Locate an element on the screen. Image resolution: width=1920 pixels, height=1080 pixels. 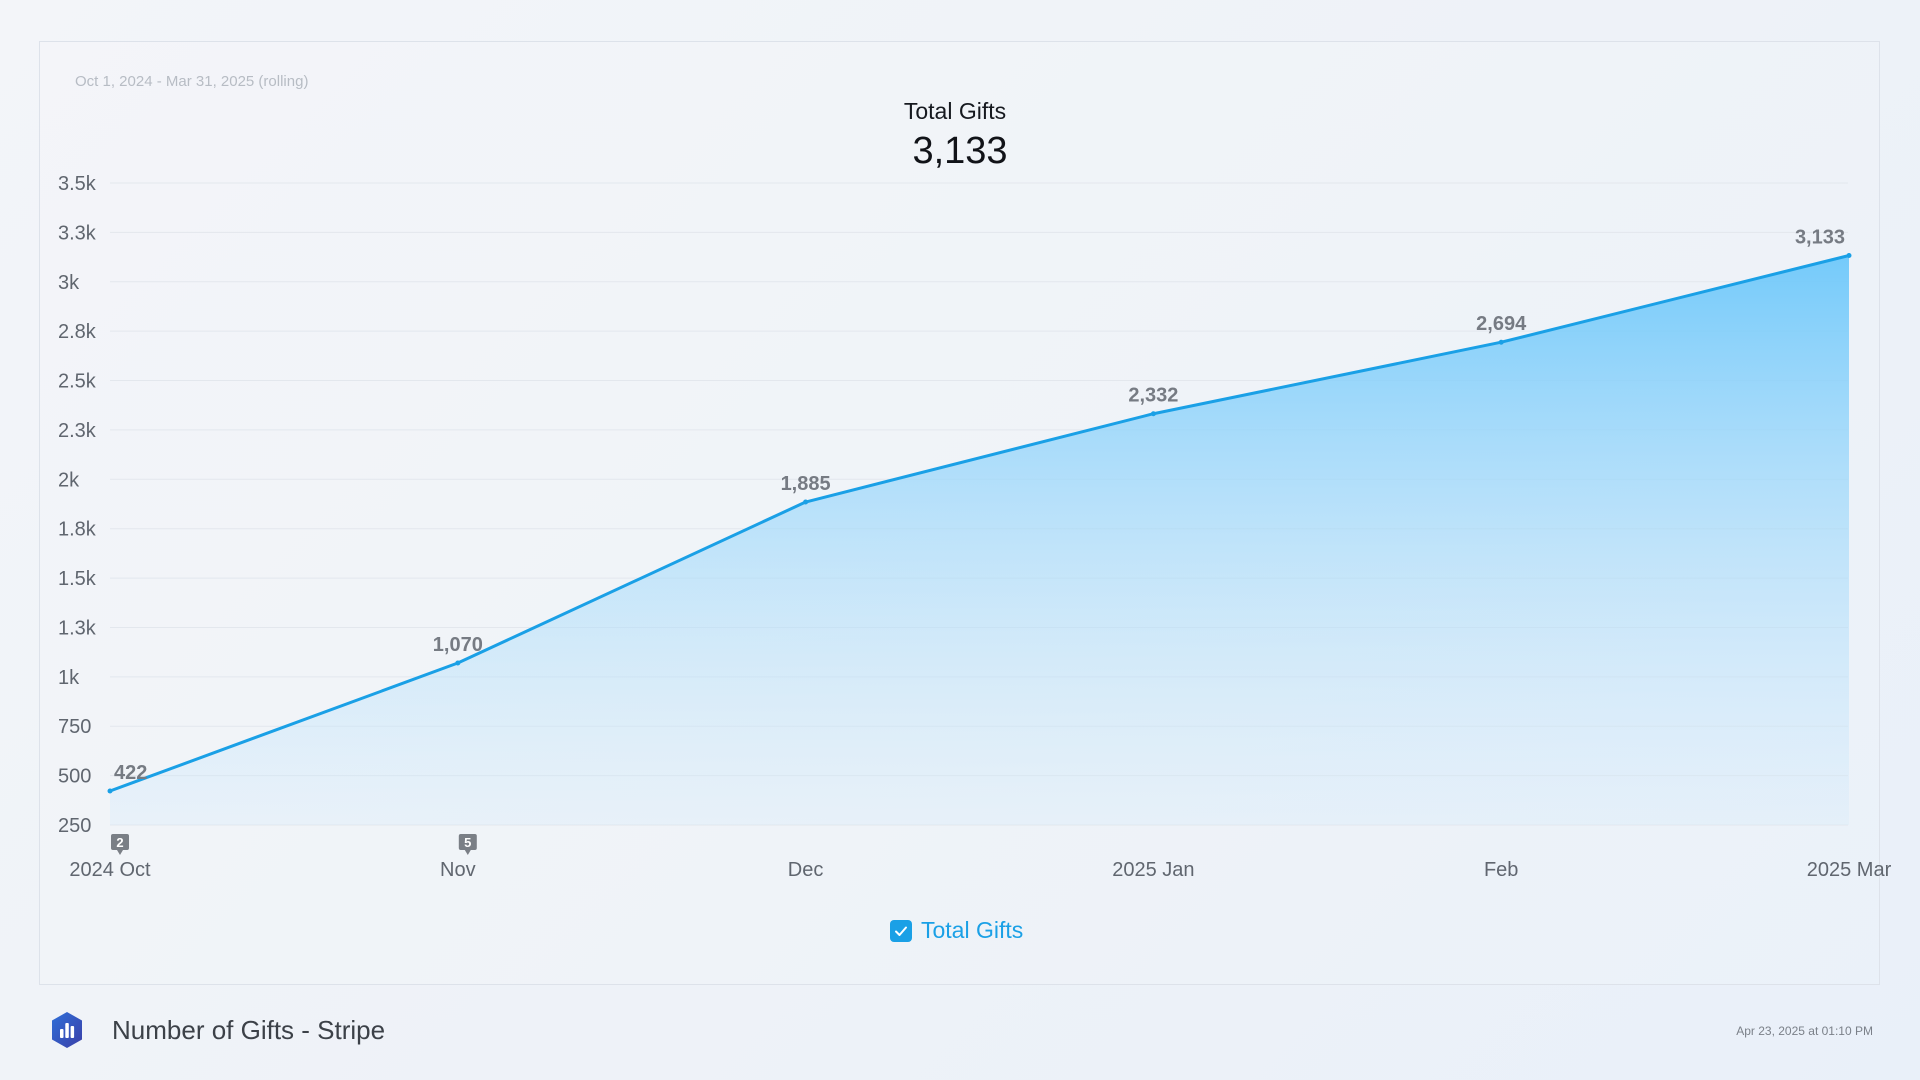
legend-checkbox is located at coordinates (901, 930).